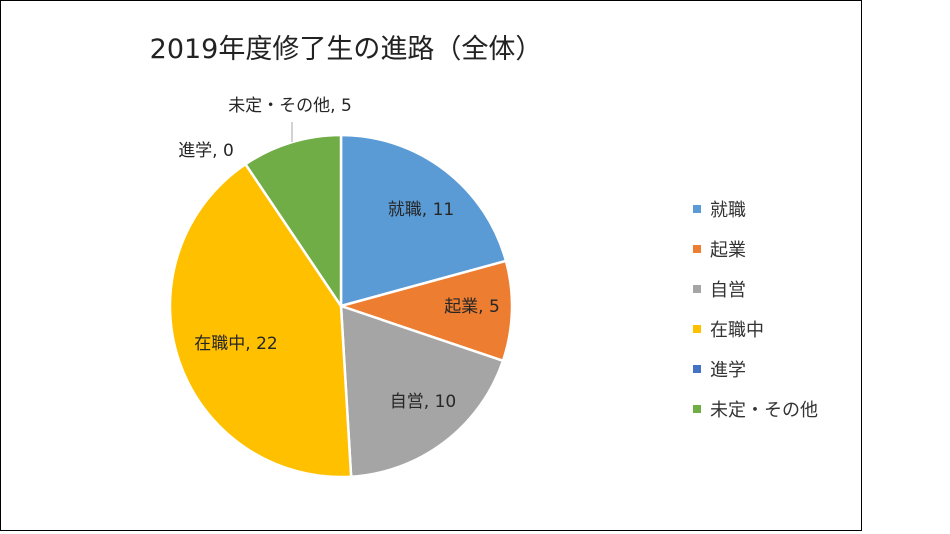 The height and width of the screenshot is (534, 950). I want to click on legend-item: 自営, so click(755, 289).